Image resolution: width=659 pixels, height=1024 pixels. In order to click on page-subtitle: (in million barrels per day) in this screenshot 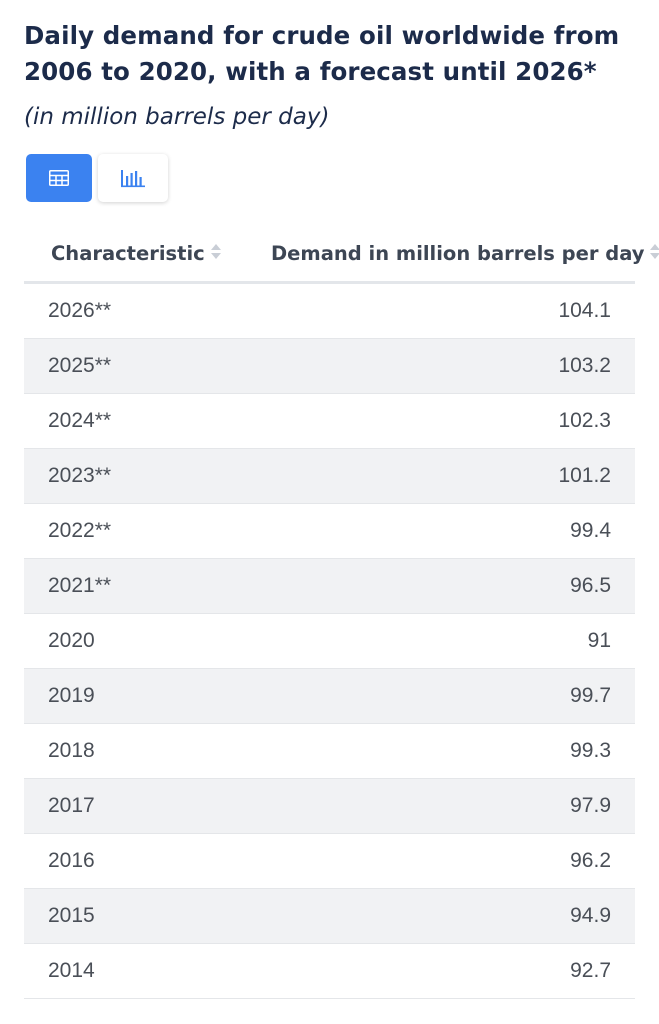, I will do `click(177, 117)`.